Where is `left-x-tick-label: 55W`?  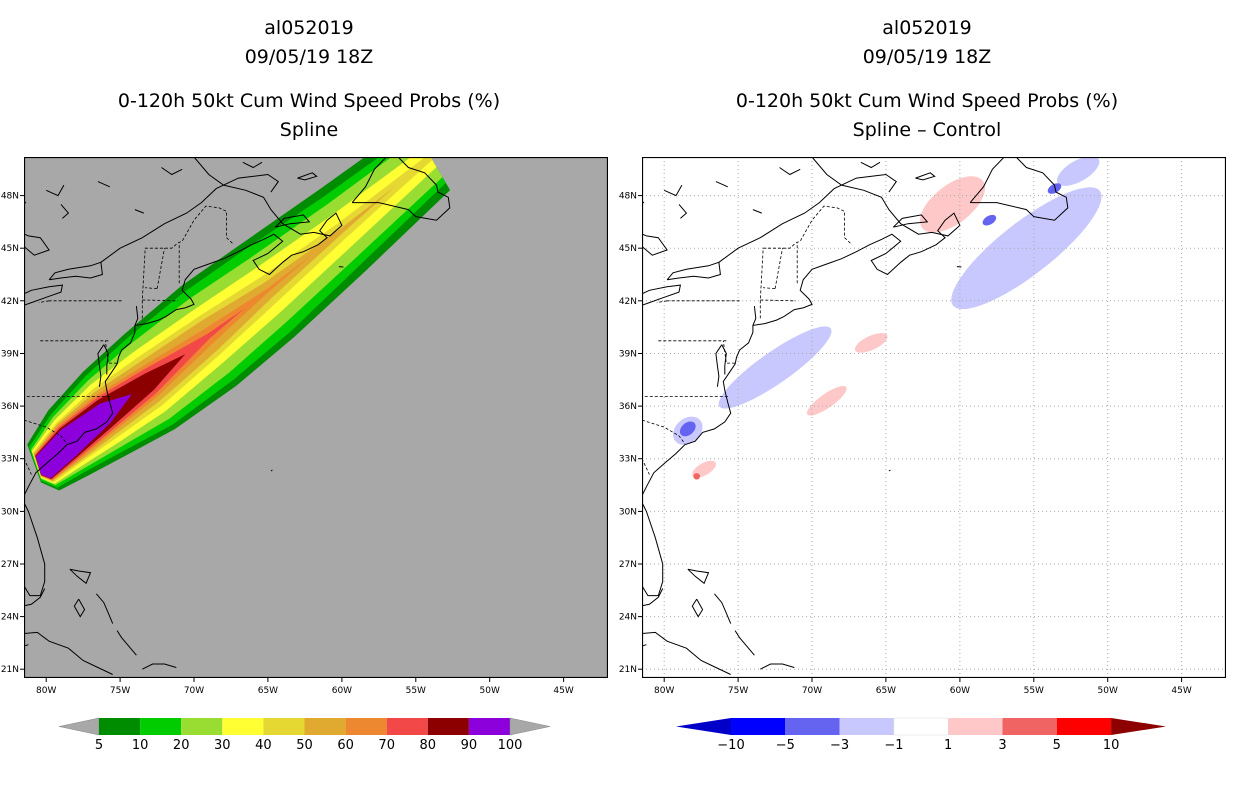 left-x-tick-label: 55W is located at coordinates (416, 691).